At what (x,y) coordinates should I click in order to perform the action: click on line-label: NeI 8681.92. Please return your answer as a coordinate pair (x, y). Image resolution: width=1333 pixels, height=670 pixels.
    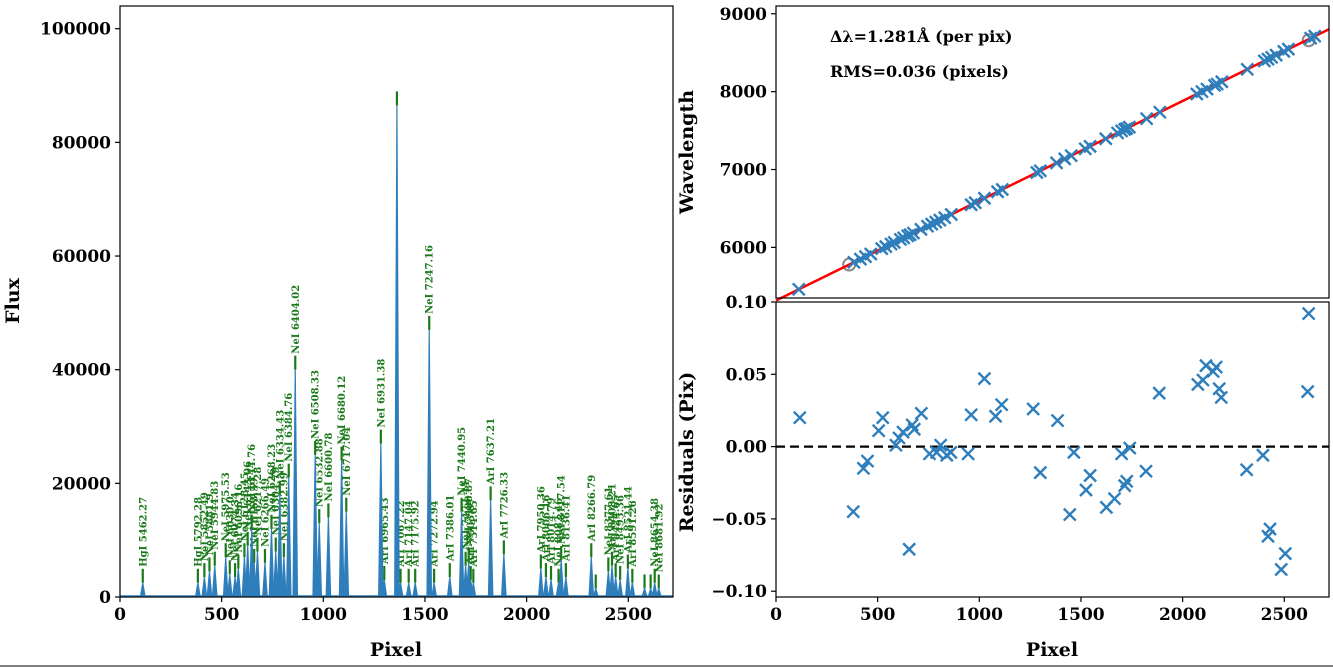
    Looking at the image, I should click on (659, 538).